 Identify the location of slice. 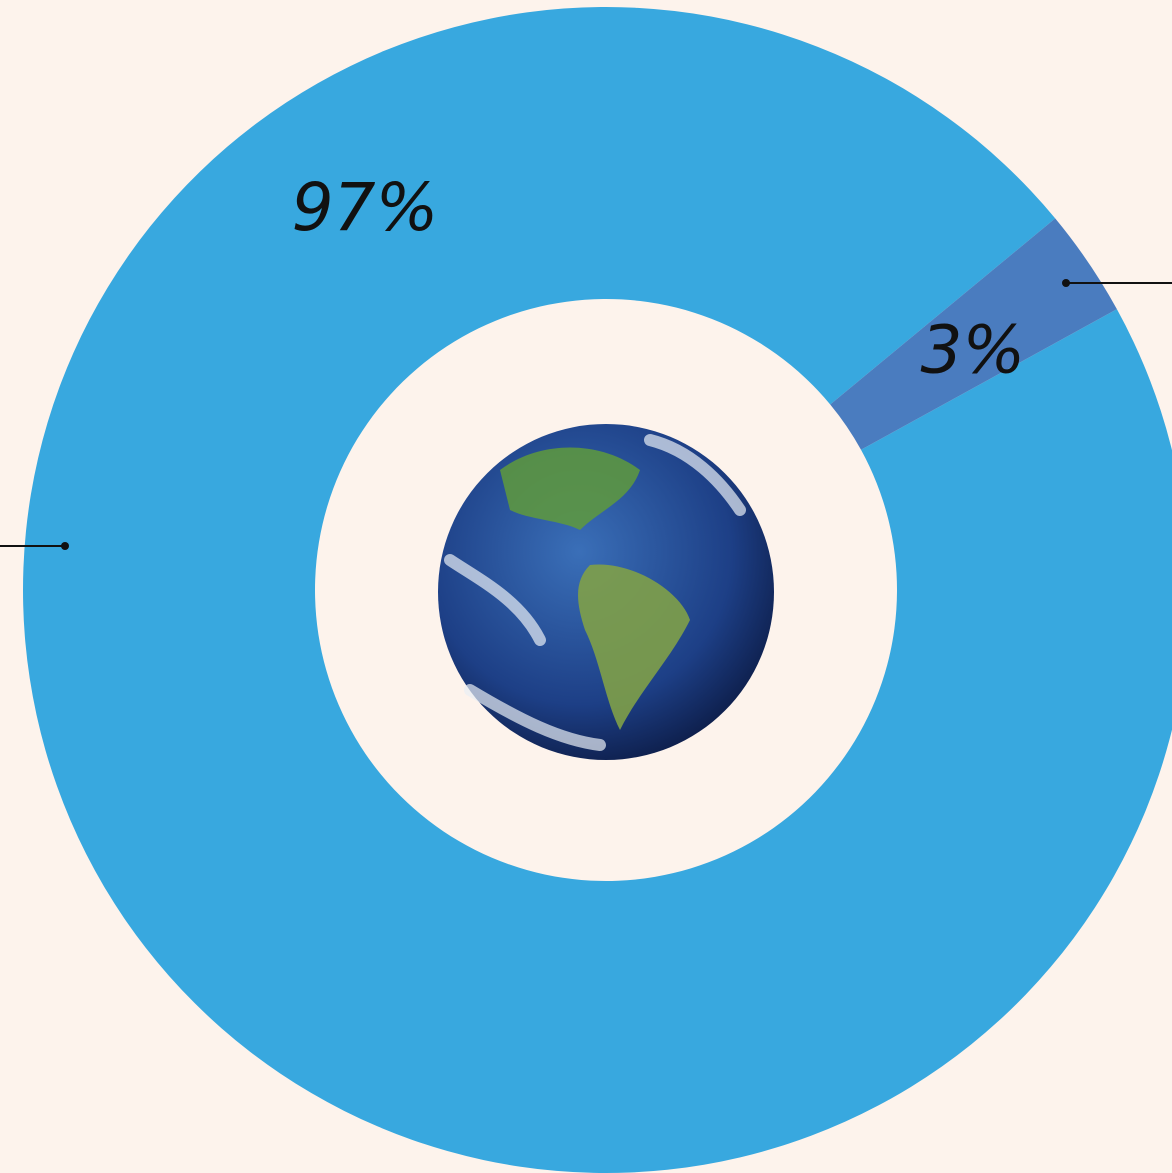
(973, 334).